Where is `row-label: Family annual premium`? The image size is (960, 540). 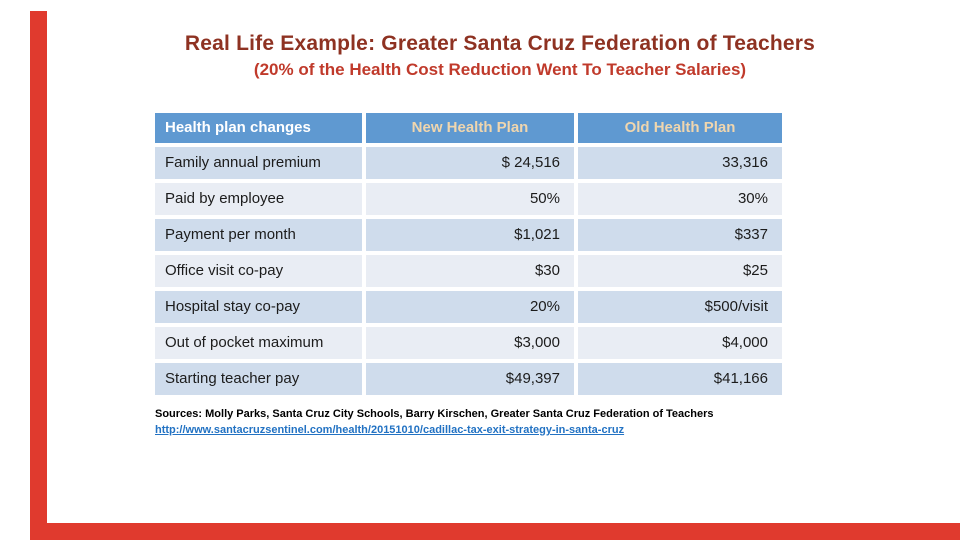
row-label: Family annual premium is located at coordinates (258, 163).